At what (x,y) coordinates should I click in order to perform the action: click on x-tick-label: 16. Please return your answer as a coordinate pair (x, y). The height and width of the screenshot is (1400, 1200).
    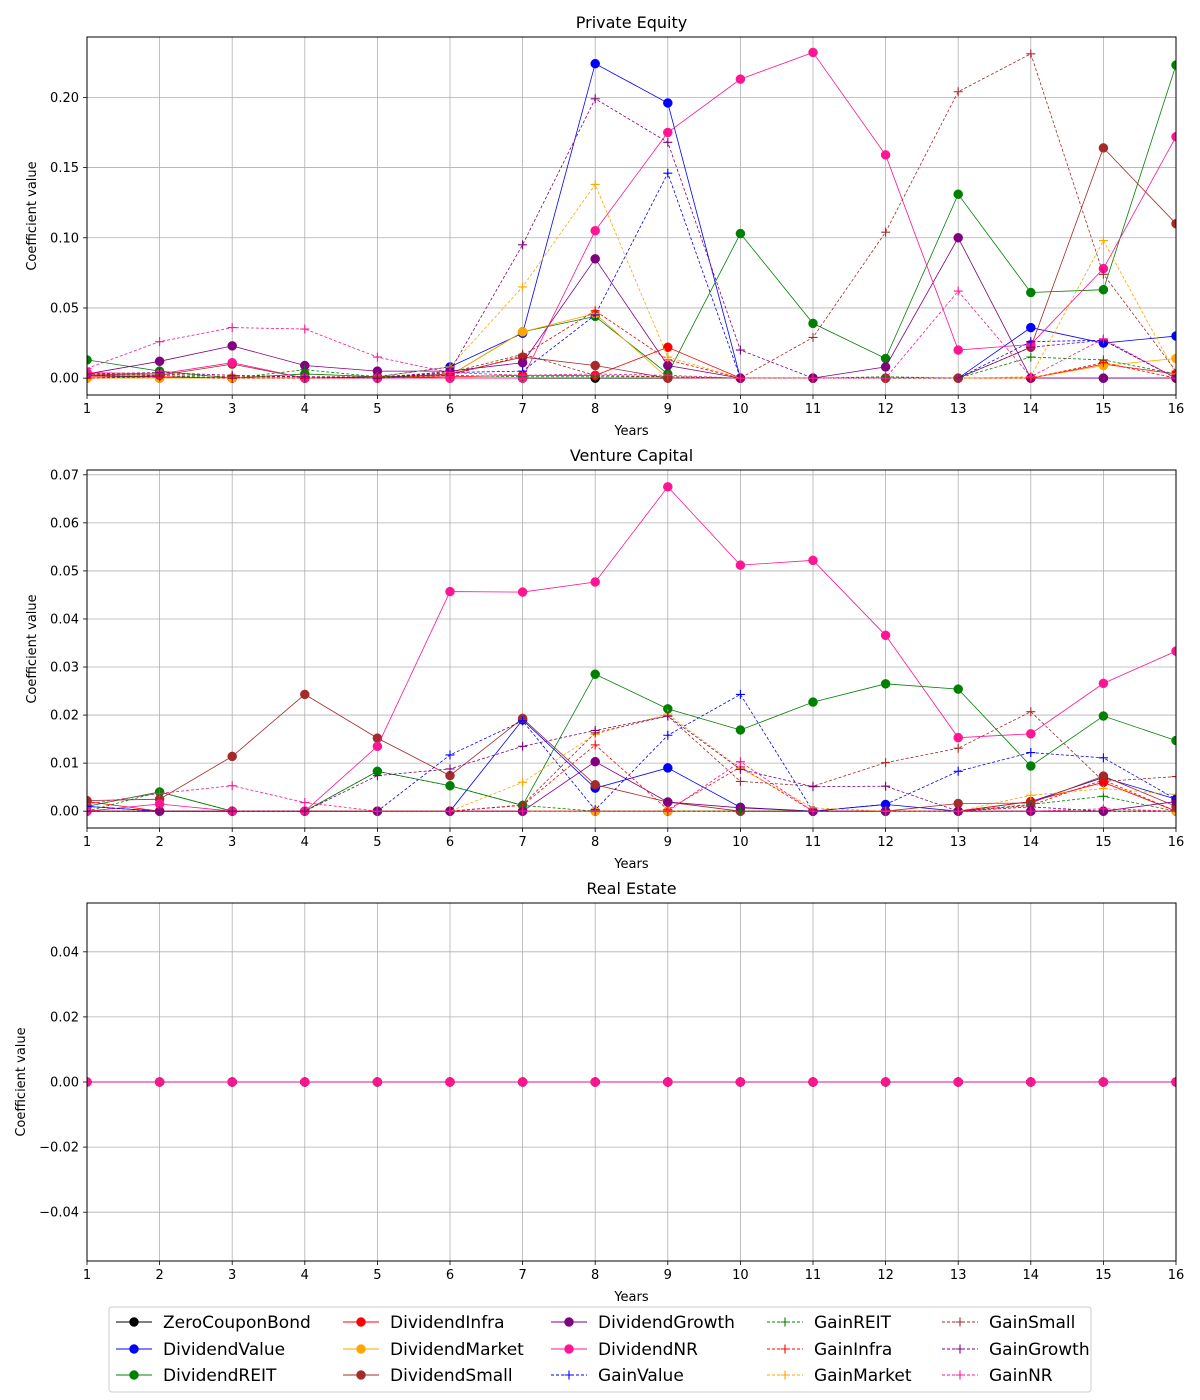
    Looking at the image, I should click on (1176, 1275).